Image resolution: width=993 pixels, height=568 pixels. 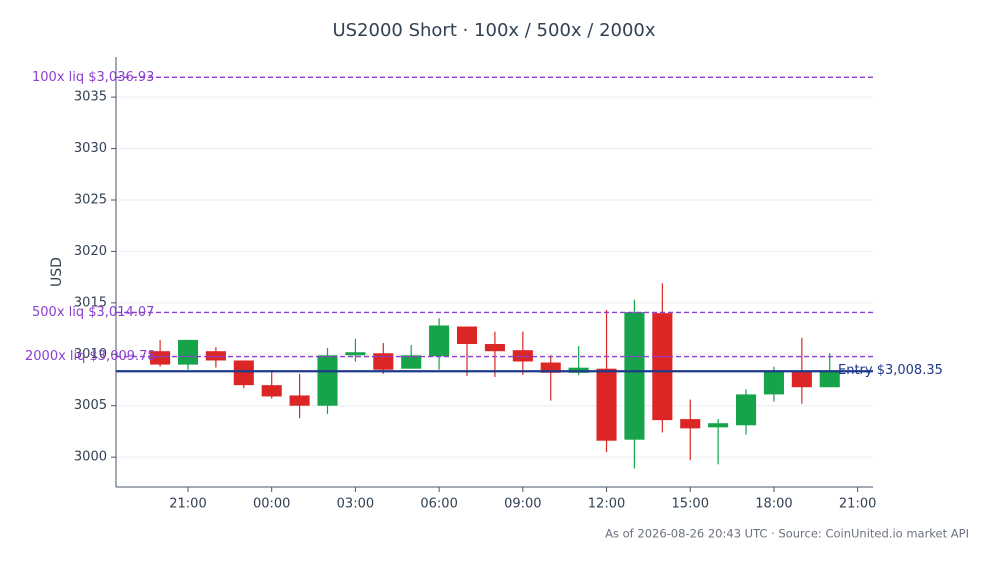 What do you see at coordinates (90, 302) in the screenshot?
I see `y-tick-label: 3015` at bounding box center [90, 302].